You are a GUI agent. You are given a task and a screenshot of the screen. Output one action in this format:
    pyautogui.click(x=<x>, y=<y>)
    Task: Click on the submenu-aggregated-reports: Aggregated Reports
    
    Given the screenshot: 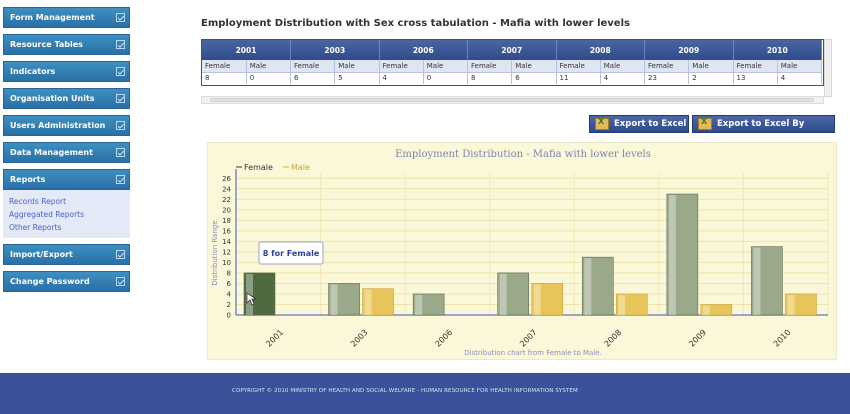 What is the action you would take?
    pyautogui.click(x=47, y=214)
    